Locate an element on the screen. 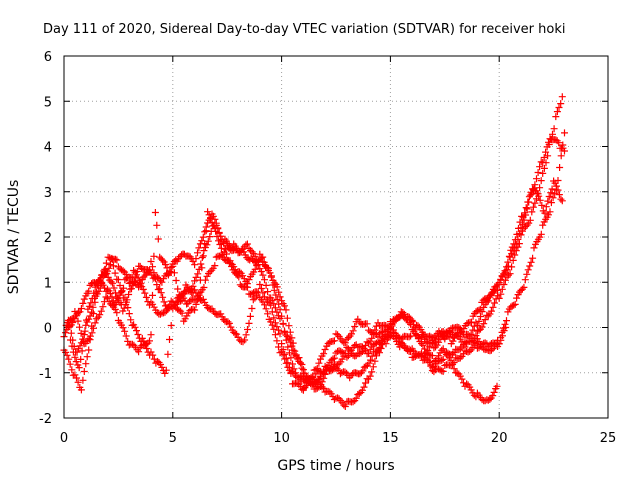 The image size is (640, 480). y-tick-label: -1 is located at coordinates (45, 374).